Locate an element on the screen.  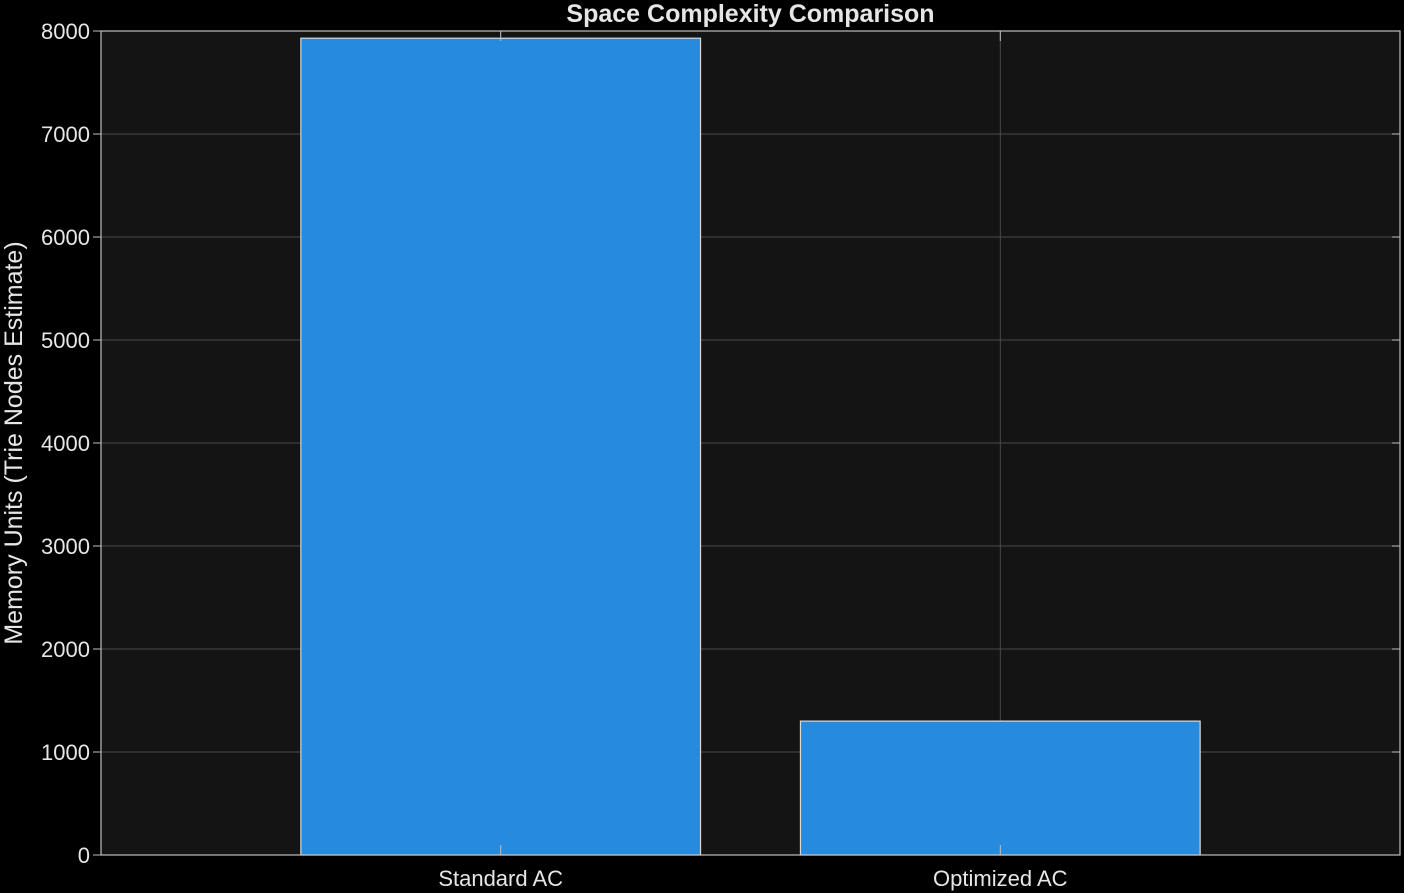
y-tick-label: 2000 is located at coordinates (65, 649).